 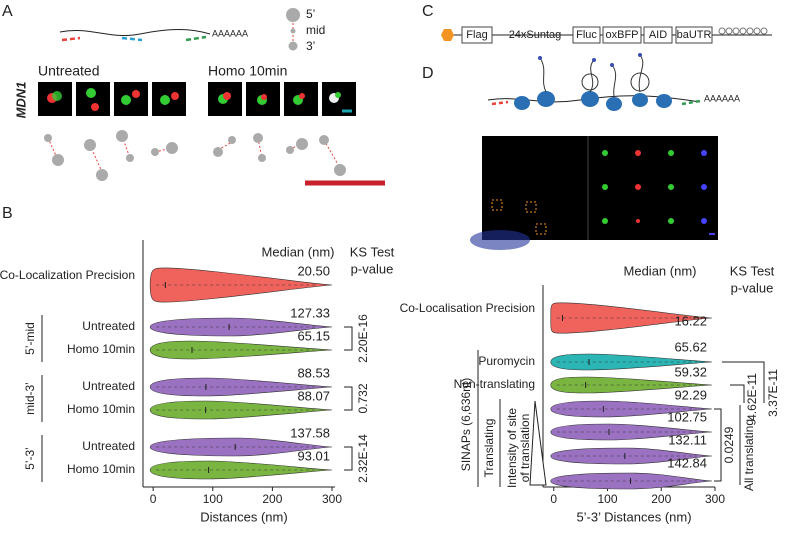 I want to click on legend-symbols, so click(x=293, y=29).